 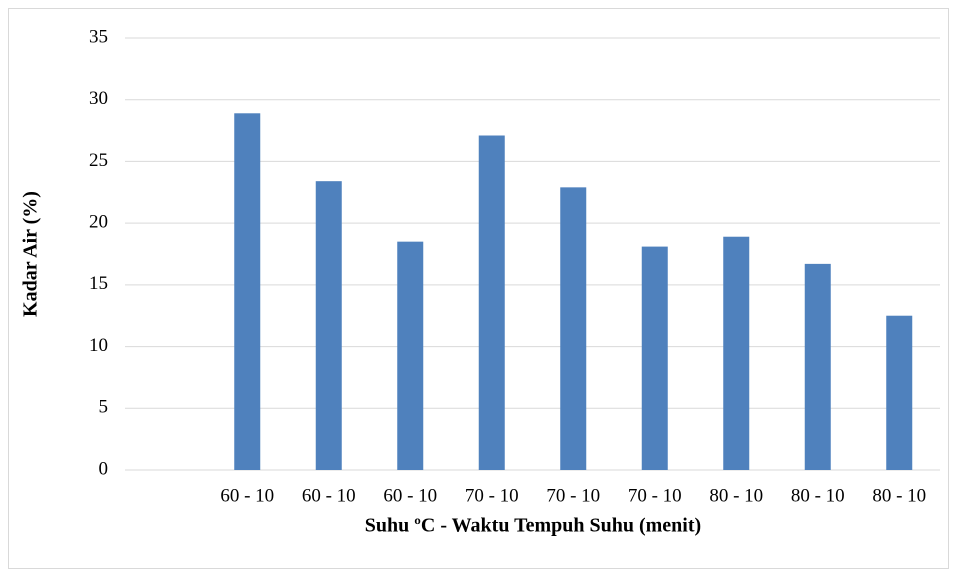 What do you see at coordinates (104, 407) in the screenshot?
I see `y-tick-label: 5` at bounding box center [104, 407].